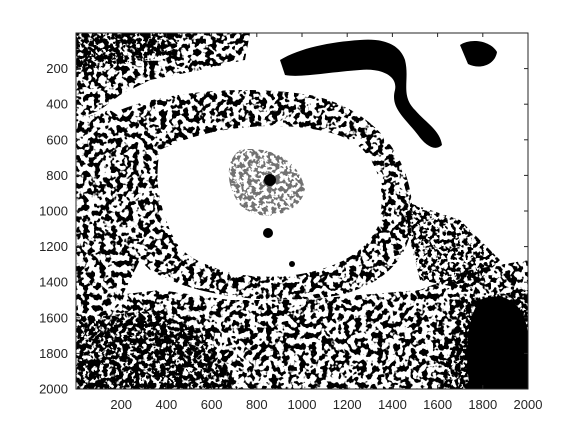 This screenshot has width=583, height=443. Describe the element at coordinates (392, 404) in the screenshot. I see `x-tick-label: 1400` at that location.